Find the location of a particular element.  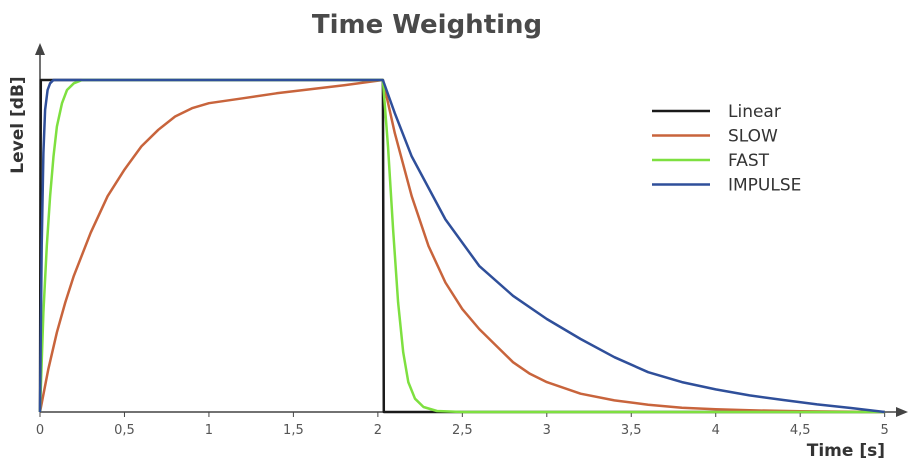

y-axis-title: Level [dB] is located at coordinates (18, 124).